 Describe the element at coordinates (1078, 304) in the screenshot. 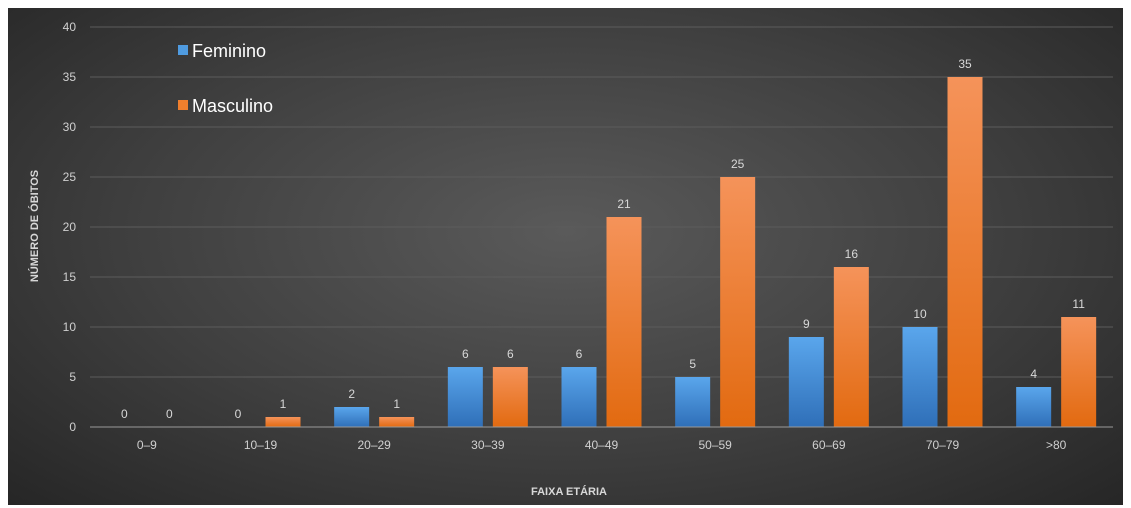

I see `data-label-masculino: 11` at that location.